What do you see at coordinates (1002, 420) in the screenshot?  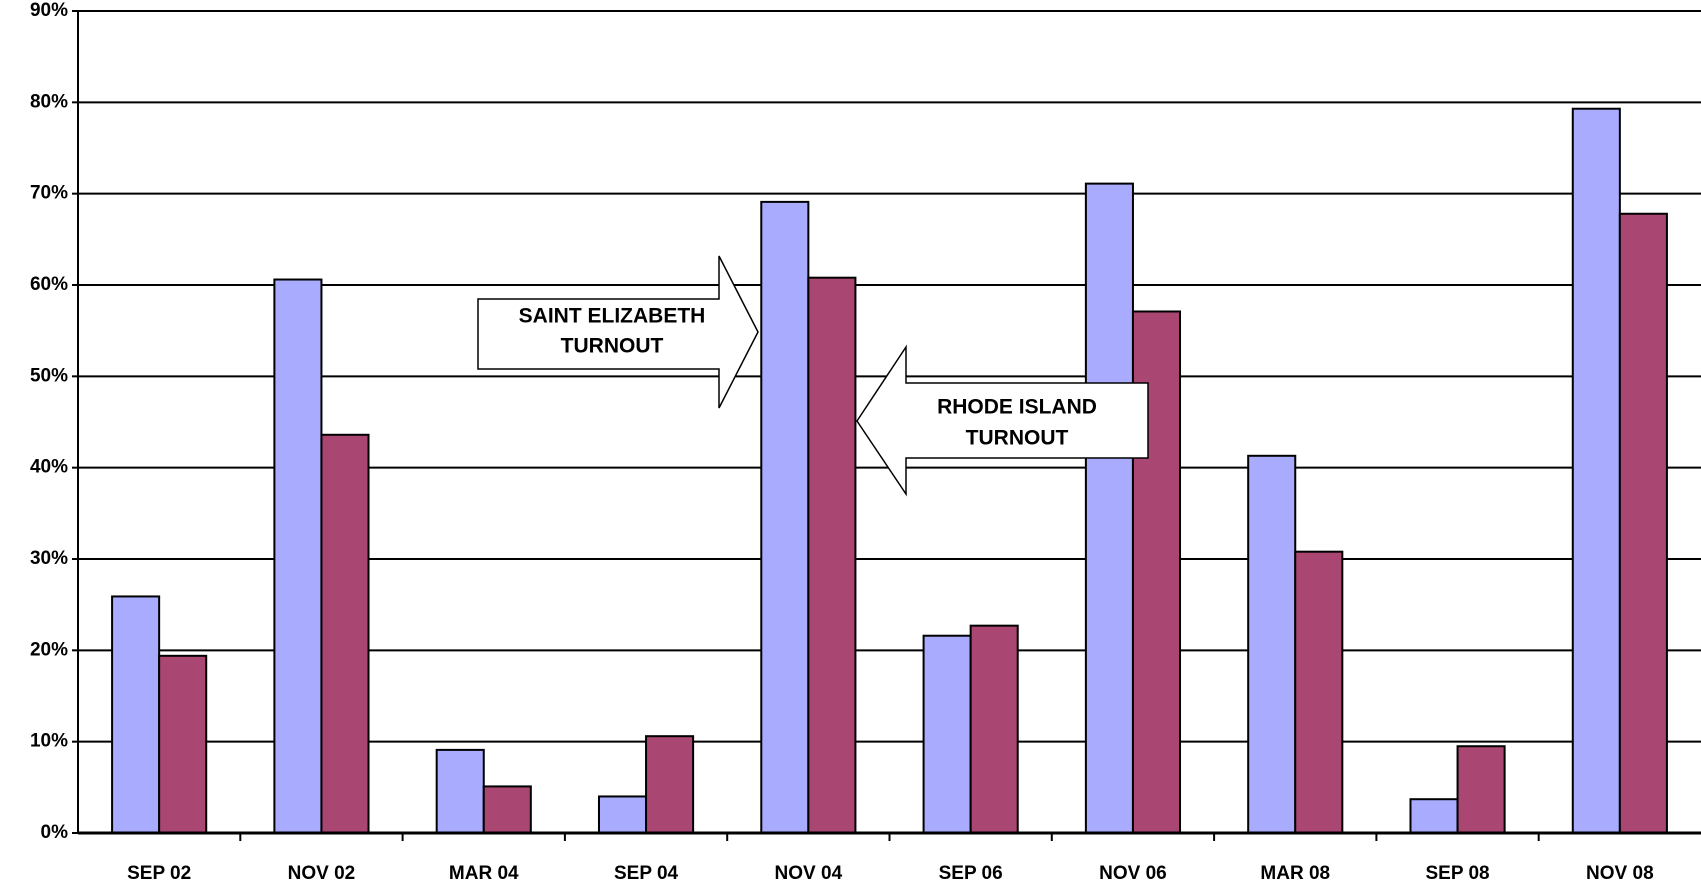 I see `arrow-left` at bounding box center [1002, 420].